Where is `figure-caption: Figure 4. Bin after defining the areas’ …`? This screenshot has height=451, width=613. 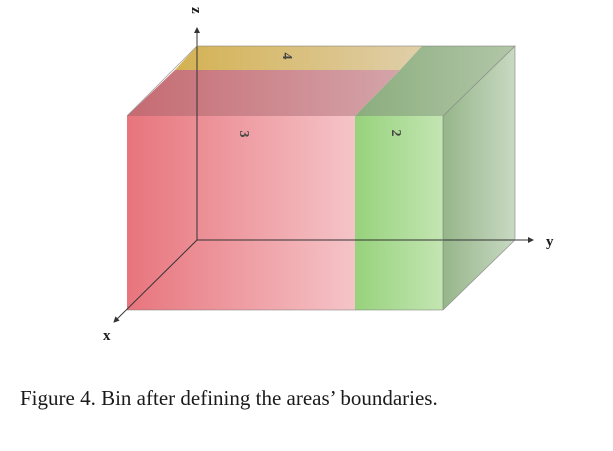 figure-caption: Figure 4. Bin after defining the areas’ … is located at coordinates (229, 398).